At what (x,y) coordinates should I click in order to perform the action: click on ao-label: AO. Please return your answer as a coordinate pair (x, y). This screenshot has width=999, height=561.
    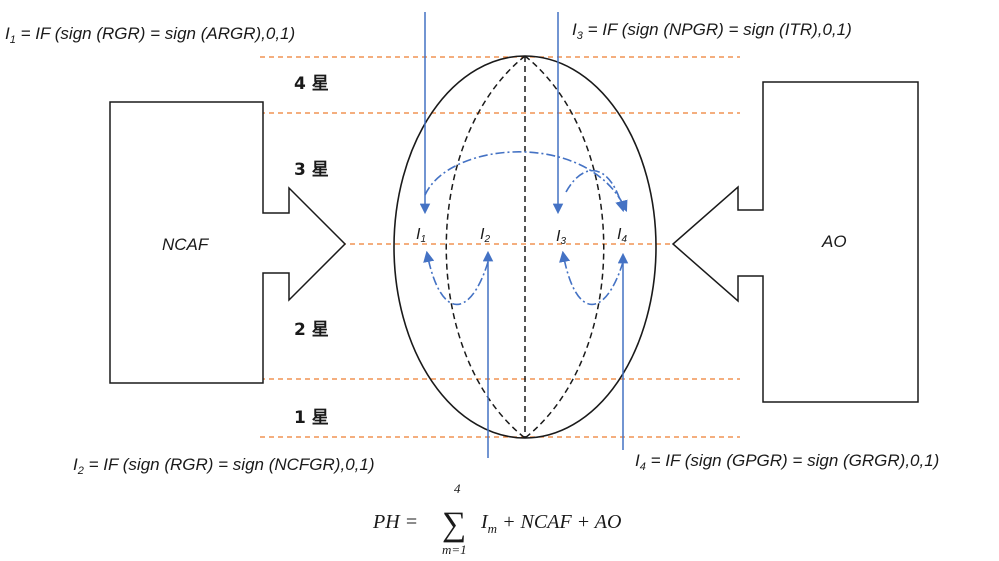
    Looking at the image, I should click on (834, 241).